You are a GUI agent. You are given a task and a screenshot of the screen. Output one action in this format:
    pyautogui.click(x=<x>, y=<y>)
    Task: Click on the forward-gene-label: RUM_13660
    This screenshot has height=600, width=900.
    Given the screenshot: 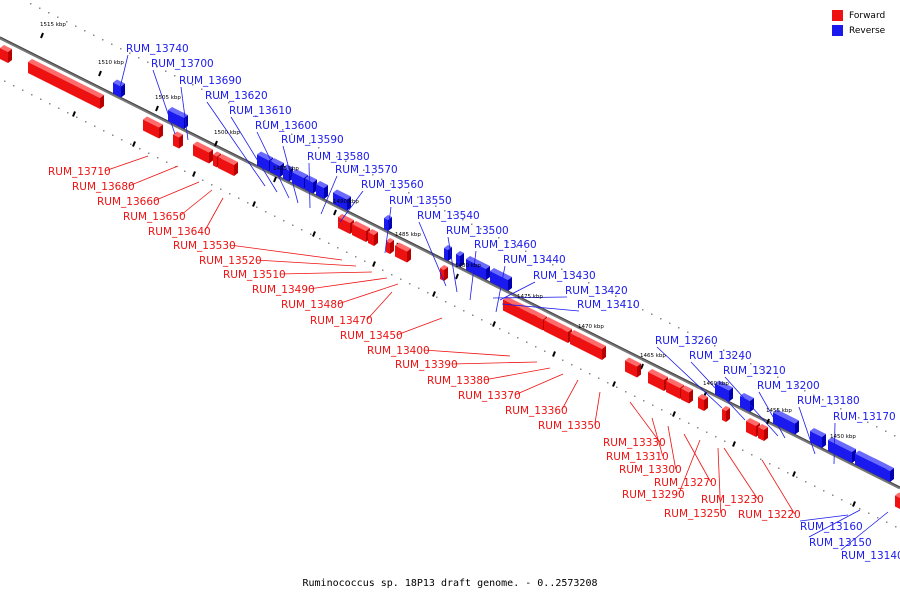 What is the action you would take?
    pyautogui.click(x=128, y=202)
    